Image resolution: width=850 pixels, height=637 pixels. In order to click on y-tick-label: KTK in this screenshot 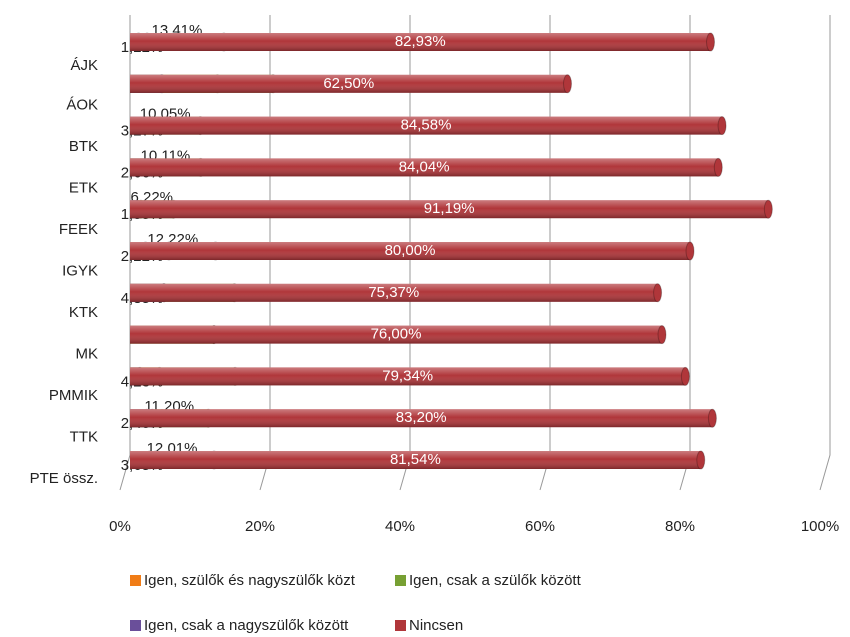, I will do `click(83, 312)`.